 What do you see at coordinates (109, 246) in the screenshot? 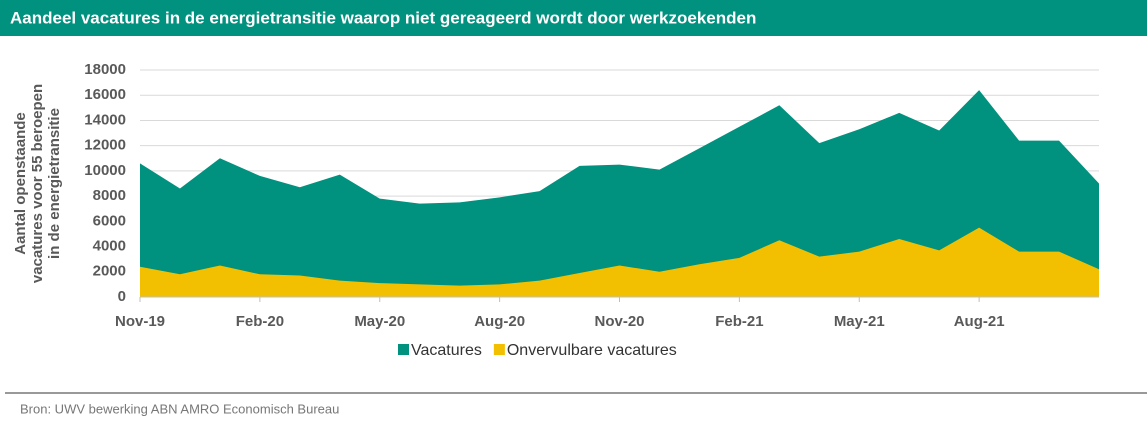
I see `y-tick-label: 4000` at bounding box center [109, 246].